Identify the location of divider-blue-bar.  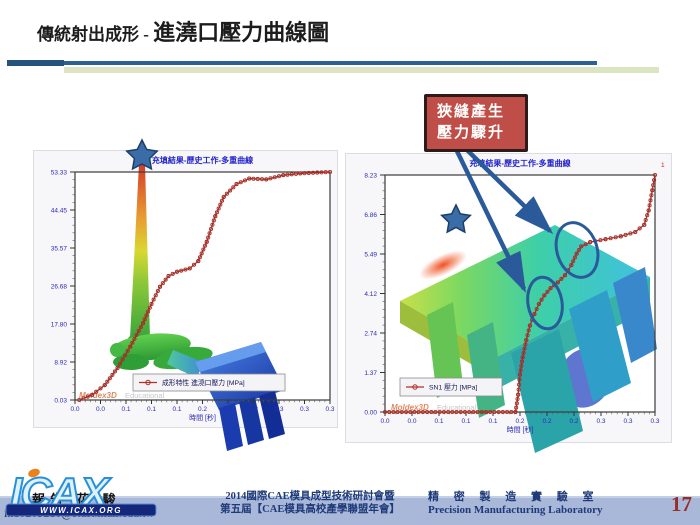
(330, 63).